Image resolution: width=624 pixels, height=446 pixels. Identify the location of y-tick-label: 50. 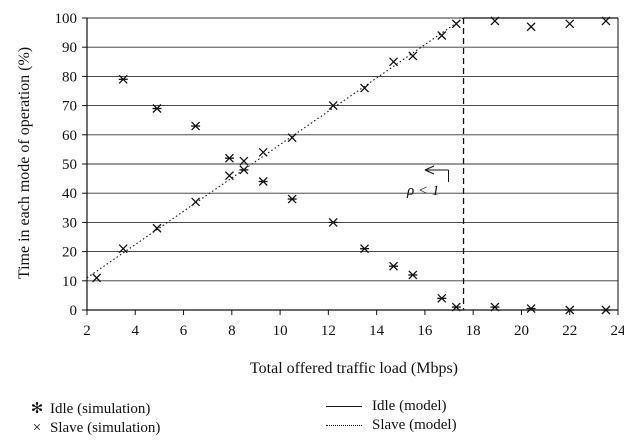
(69, 165).